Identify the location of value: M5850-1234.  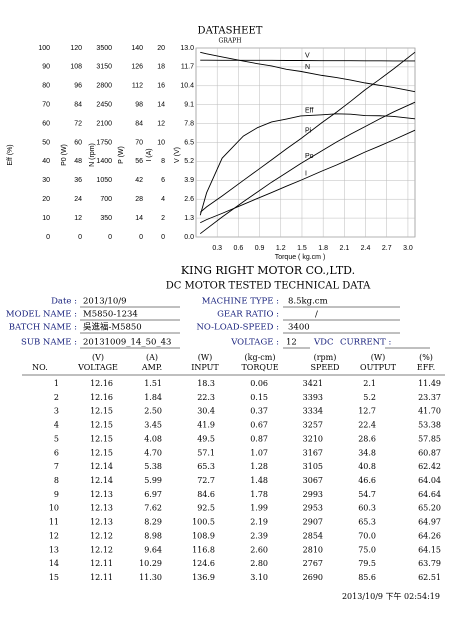
(110, 315).